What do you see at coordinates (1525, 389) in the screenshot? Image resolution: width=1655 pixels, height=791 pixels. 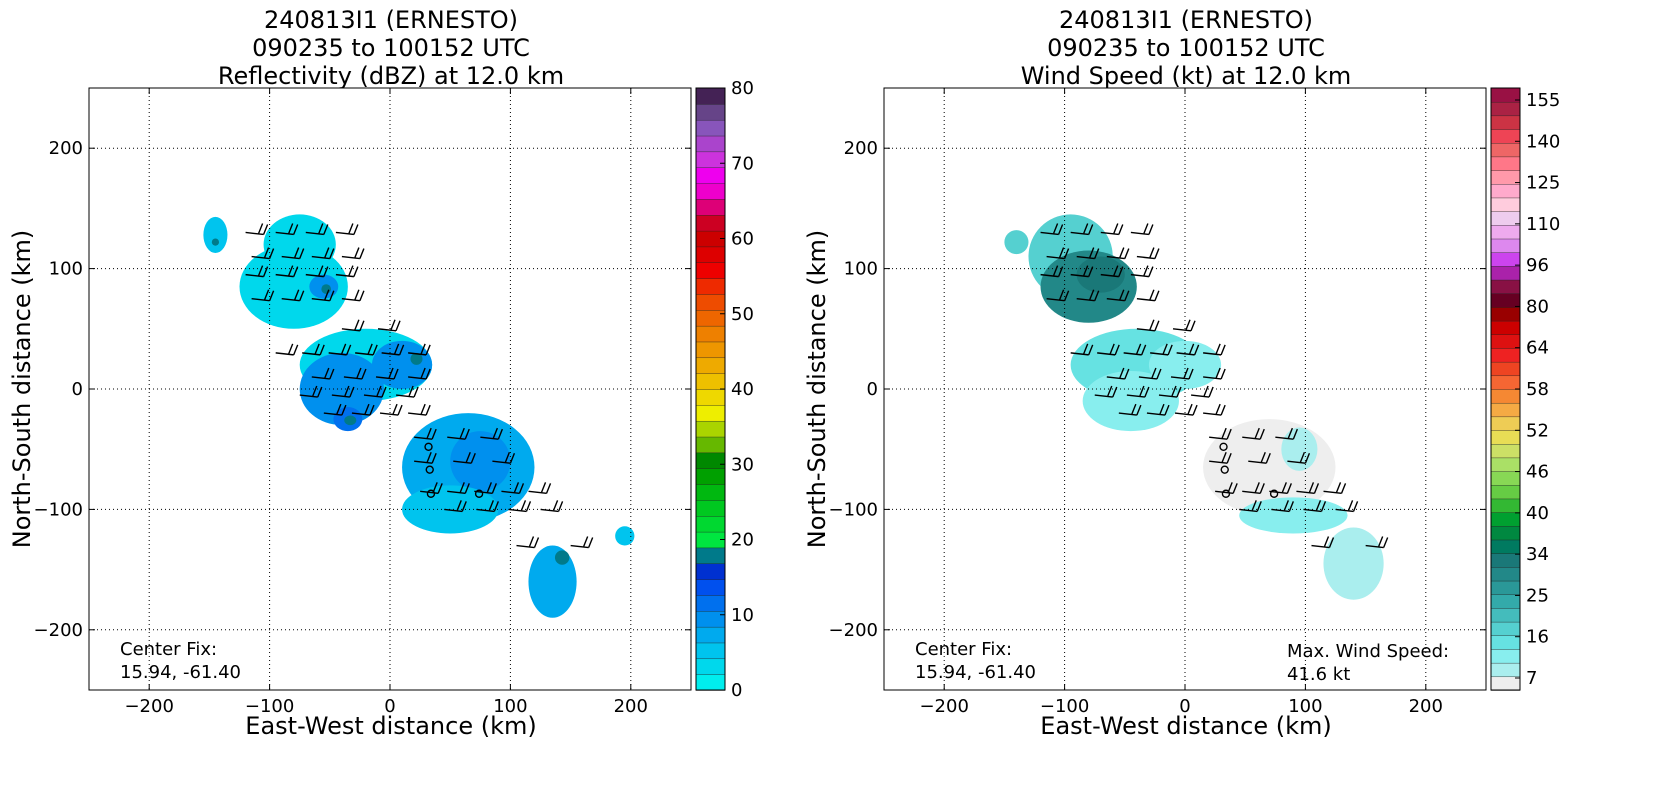 I see `wind-speed-colorbar: 7 16 25 34 40 46 52 58 64 80 96 110 125 140 155` at bounding box center [1525, 389].